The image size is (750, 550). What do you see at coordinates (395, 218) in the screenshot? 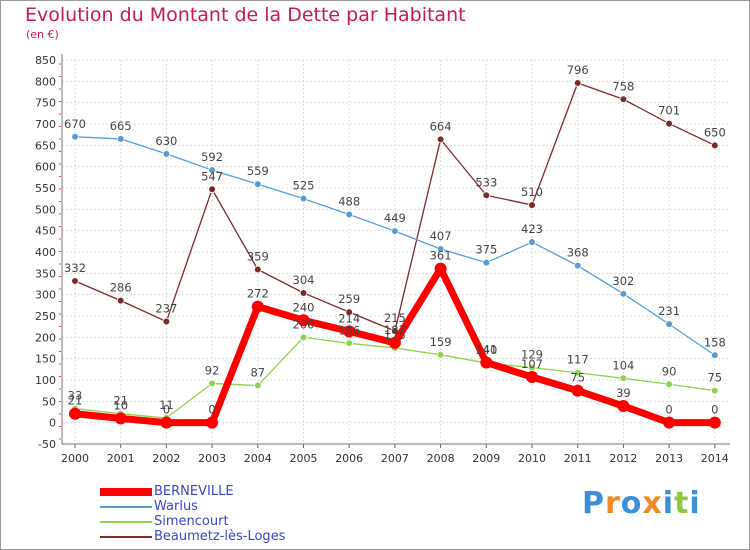
I see `data-label: 449` at bounding box center [395, 218].